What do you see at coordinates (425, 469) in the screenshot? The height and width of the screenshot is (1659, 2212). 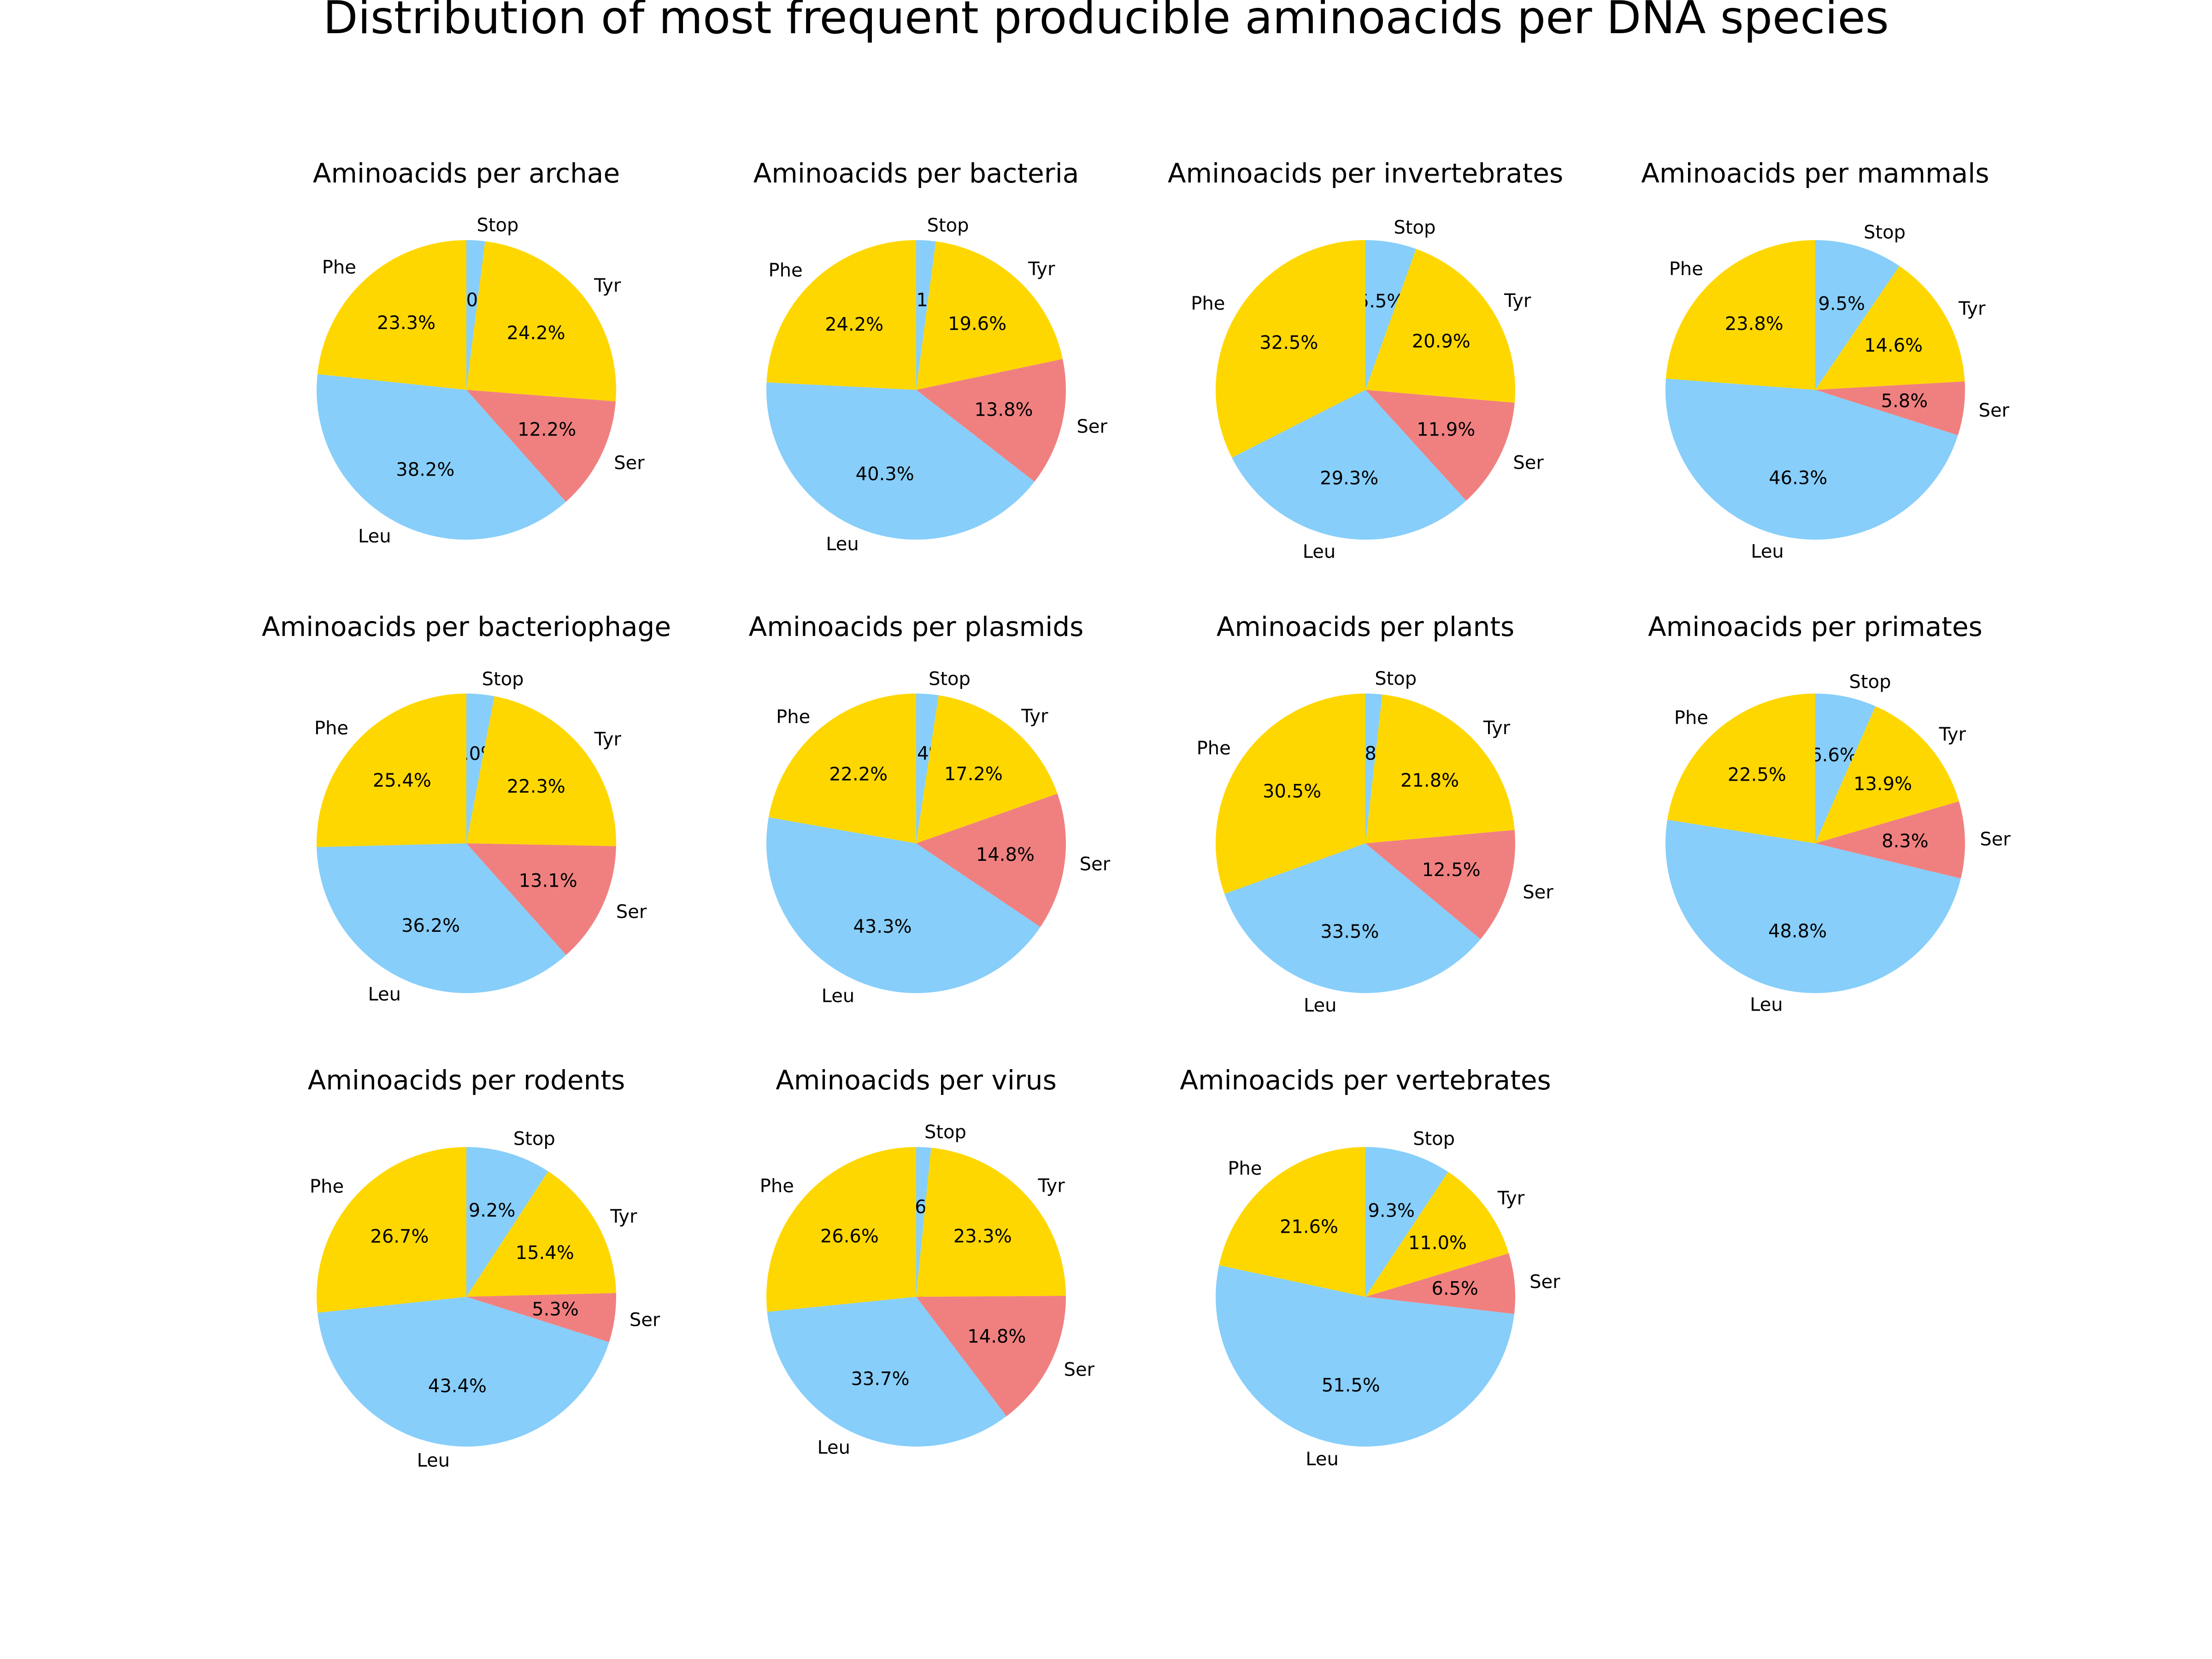 I see `slice-percentage-leu: 38.2%` at bounding box center [425, 469].